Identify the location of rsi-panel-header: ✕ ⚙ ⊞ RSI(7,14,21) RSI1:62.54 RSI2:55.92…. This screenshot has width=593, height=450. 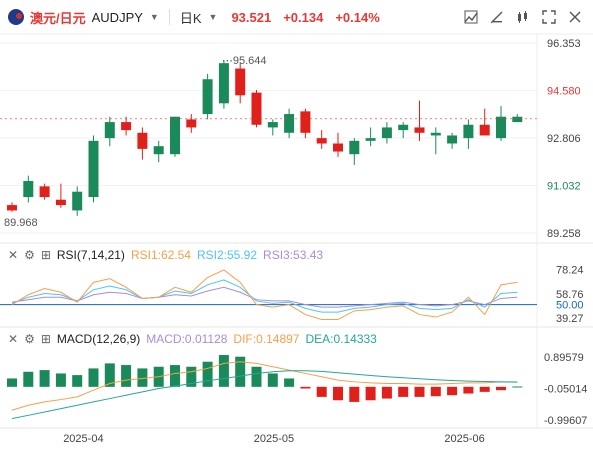
(161, 255).